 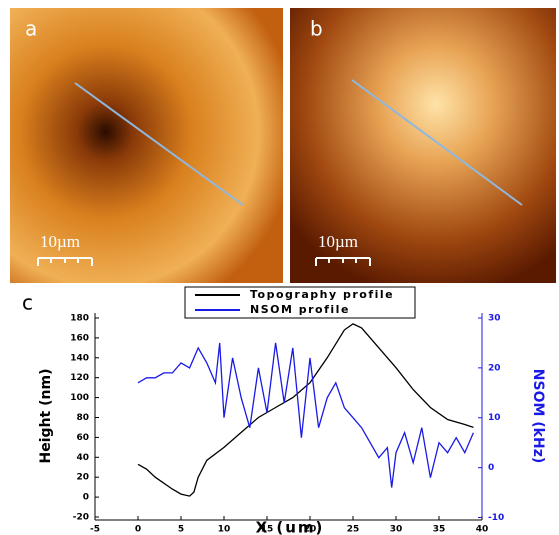 What do you see at coordinates (46, 416) in the screenshot?
I see `y-axis-label: Height (nm)` at bounding box center [46, 416].